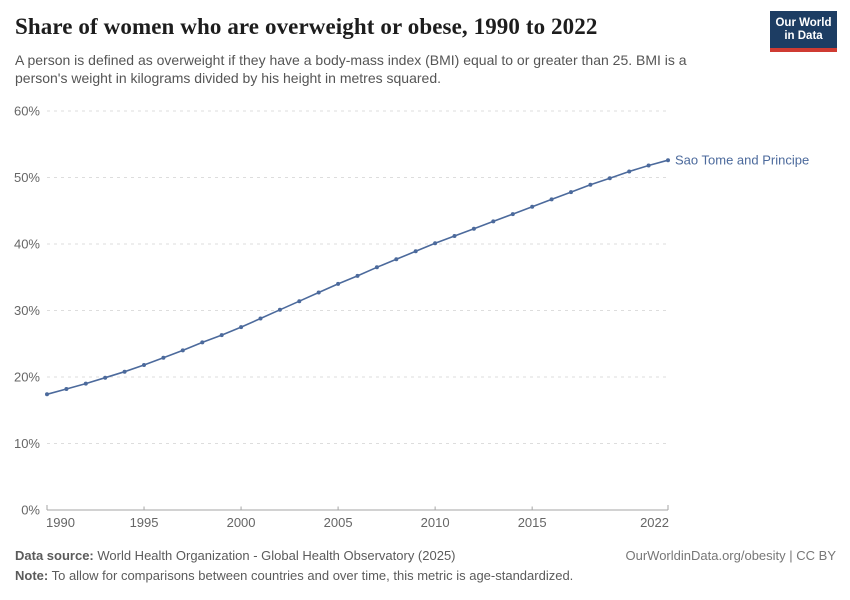 Image resolution: width=850 pixels, height=600 pixels. What do you see at coordinates (27, 443) in the screenshot?
I see `y-axis-tick-label: 10%` at bounding box center [27, 443].